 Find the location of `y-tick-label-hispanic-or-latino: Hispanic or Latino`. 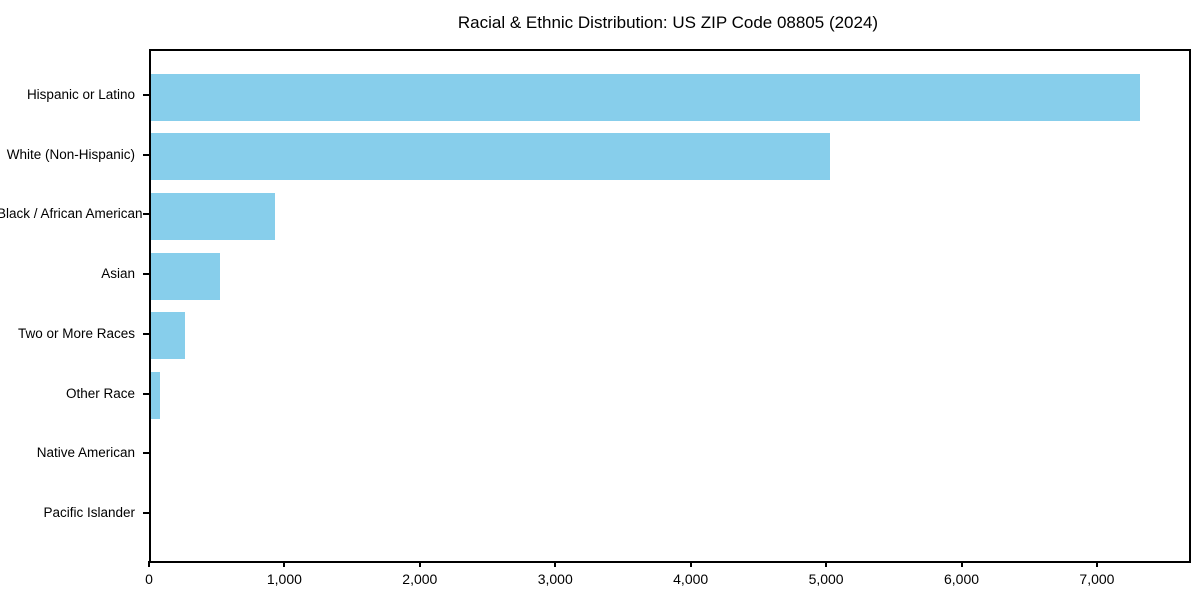

y-tick-label-hispanic-or-latino: Hispanic or Latino is located at coordinates (80, 94).